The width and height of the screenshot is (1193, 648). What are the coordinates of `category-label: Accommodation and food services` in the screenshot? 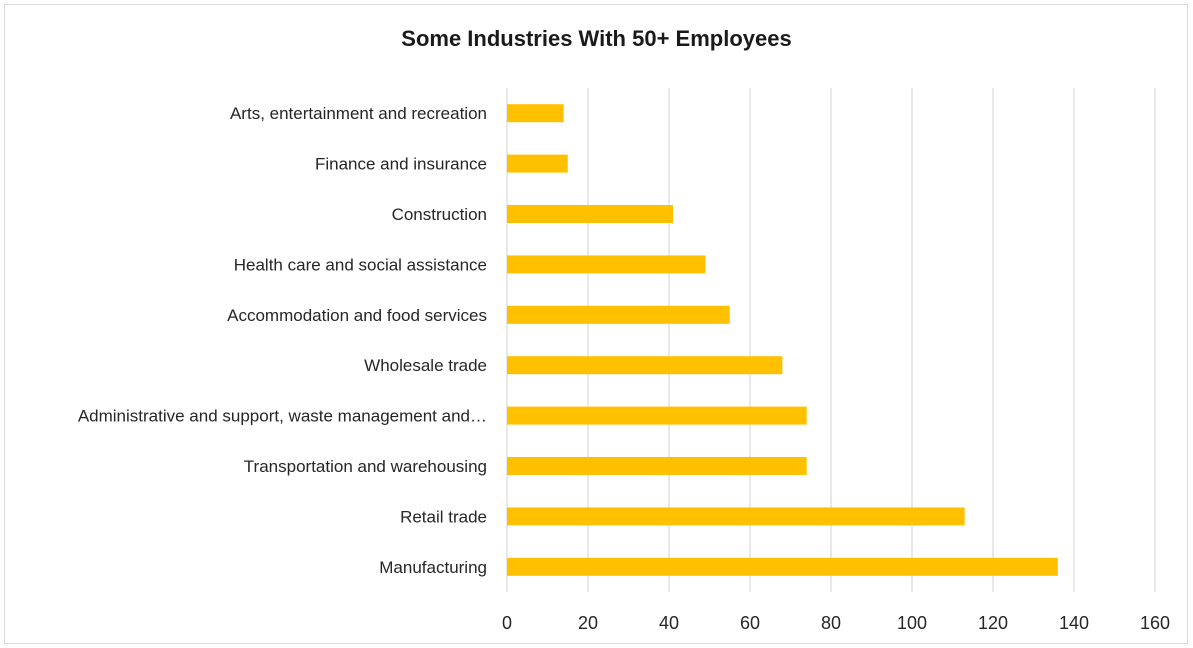 It's located at (357, 315).